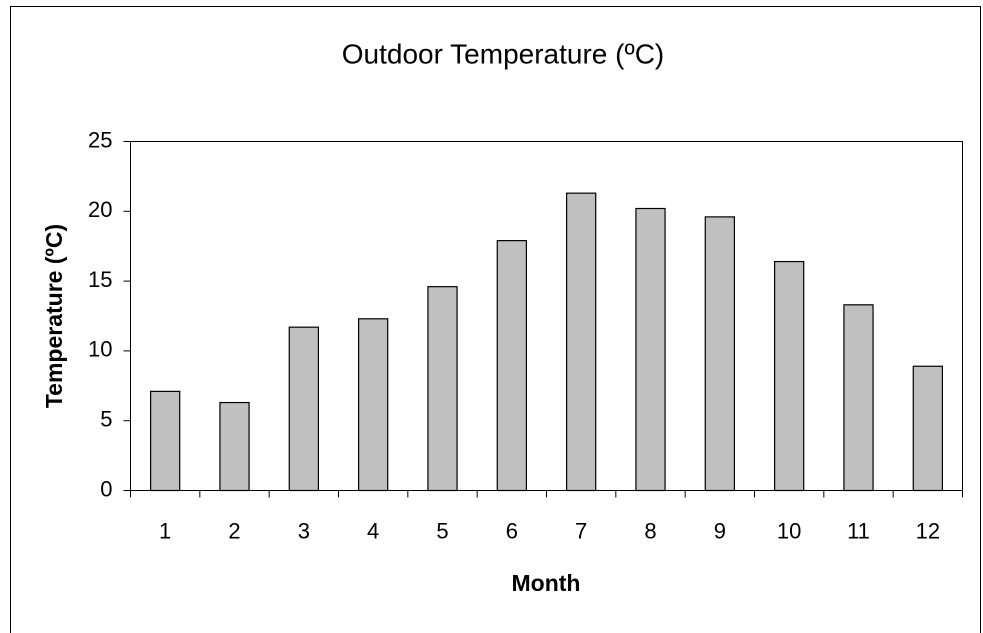 The height and width of the screenshot is (633, 983). What do you see at coordinates (442, 530) in the screenshot?
I see `x-tick-label: 5` at bounding box center [442, 530].